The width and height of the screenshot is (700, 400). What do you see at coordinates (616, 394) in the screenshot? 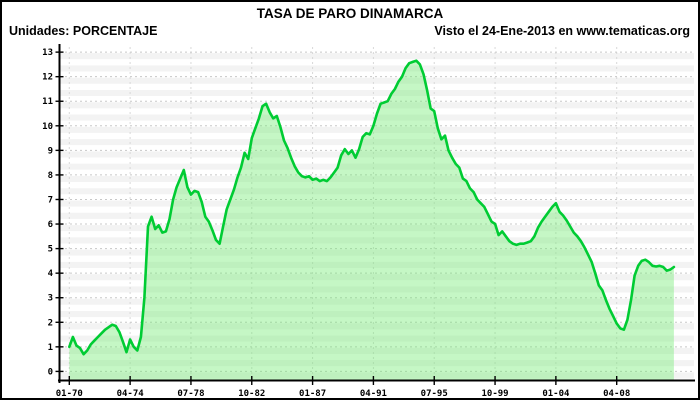
I see `x-tick-label: 04-08` at bounding box center [616, 394].